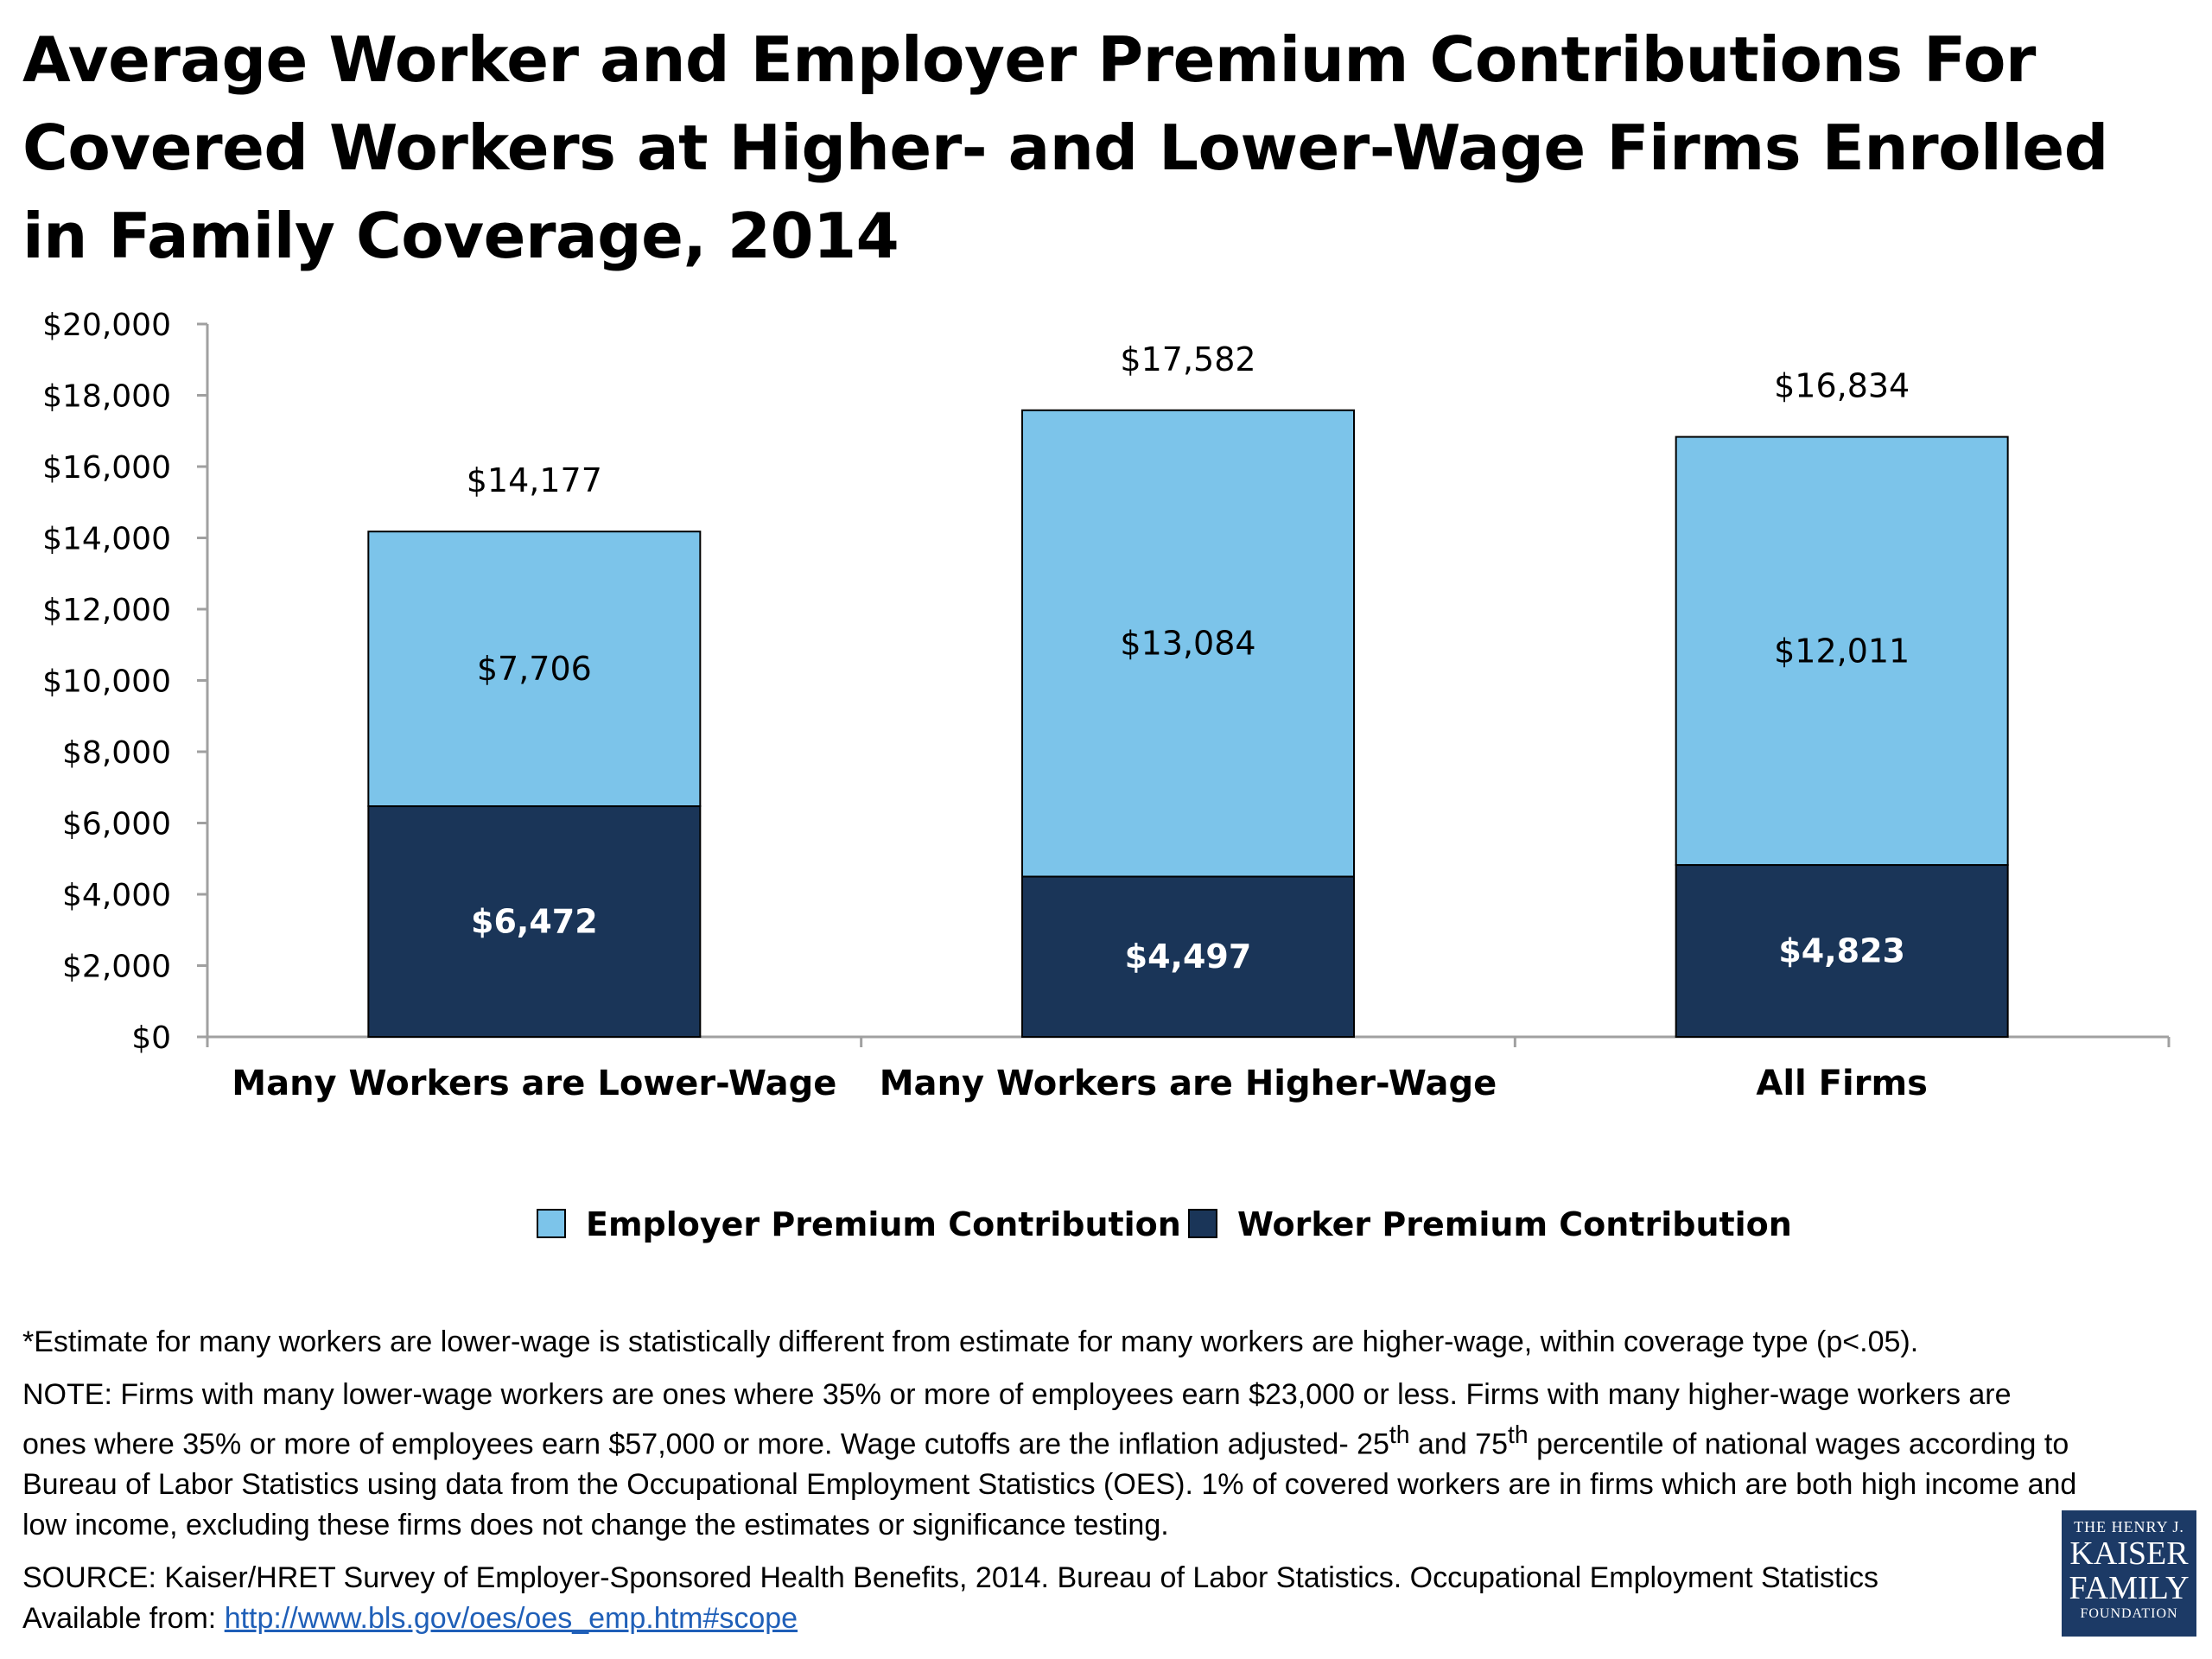  What do you see at coordinates (883, 1224) in the screenshot?
I see `legend-label: Employer Premium Contribution` at bounding box center [883, 1224].